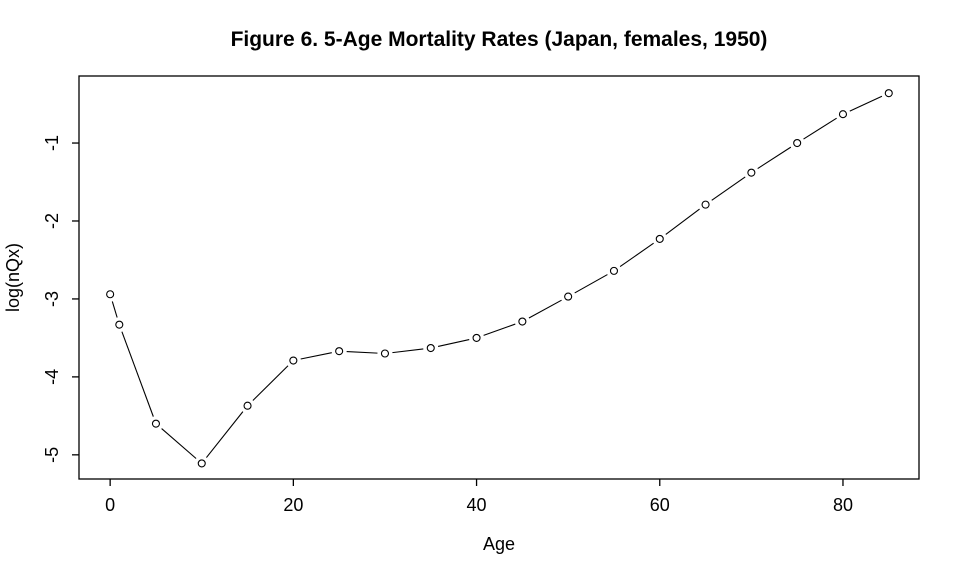 The image size is (960, 576). Describe the element at coordinates (13, 277) in the screenshot. I see `y-axis-title: log(nQx)` at that location.